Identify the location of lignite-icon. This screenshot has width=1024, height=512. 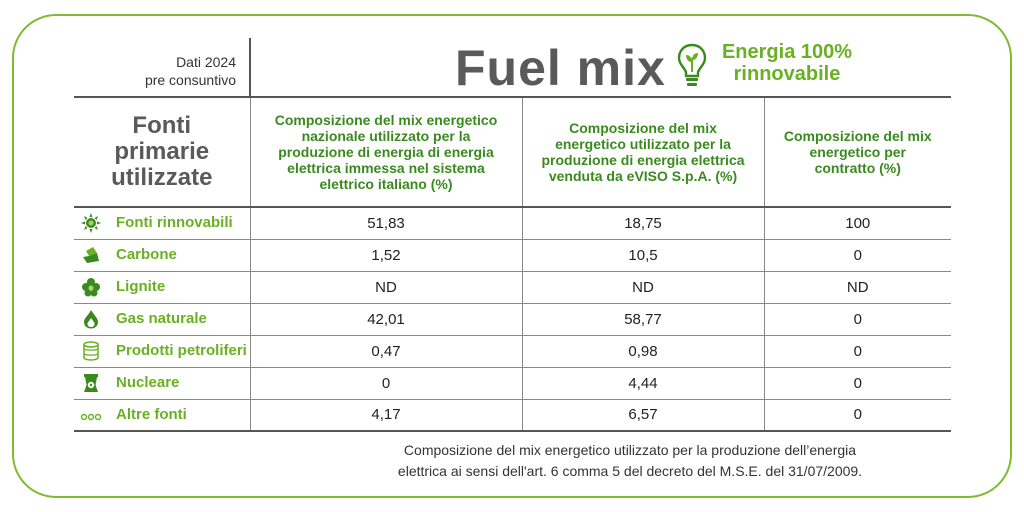
(91, 287).